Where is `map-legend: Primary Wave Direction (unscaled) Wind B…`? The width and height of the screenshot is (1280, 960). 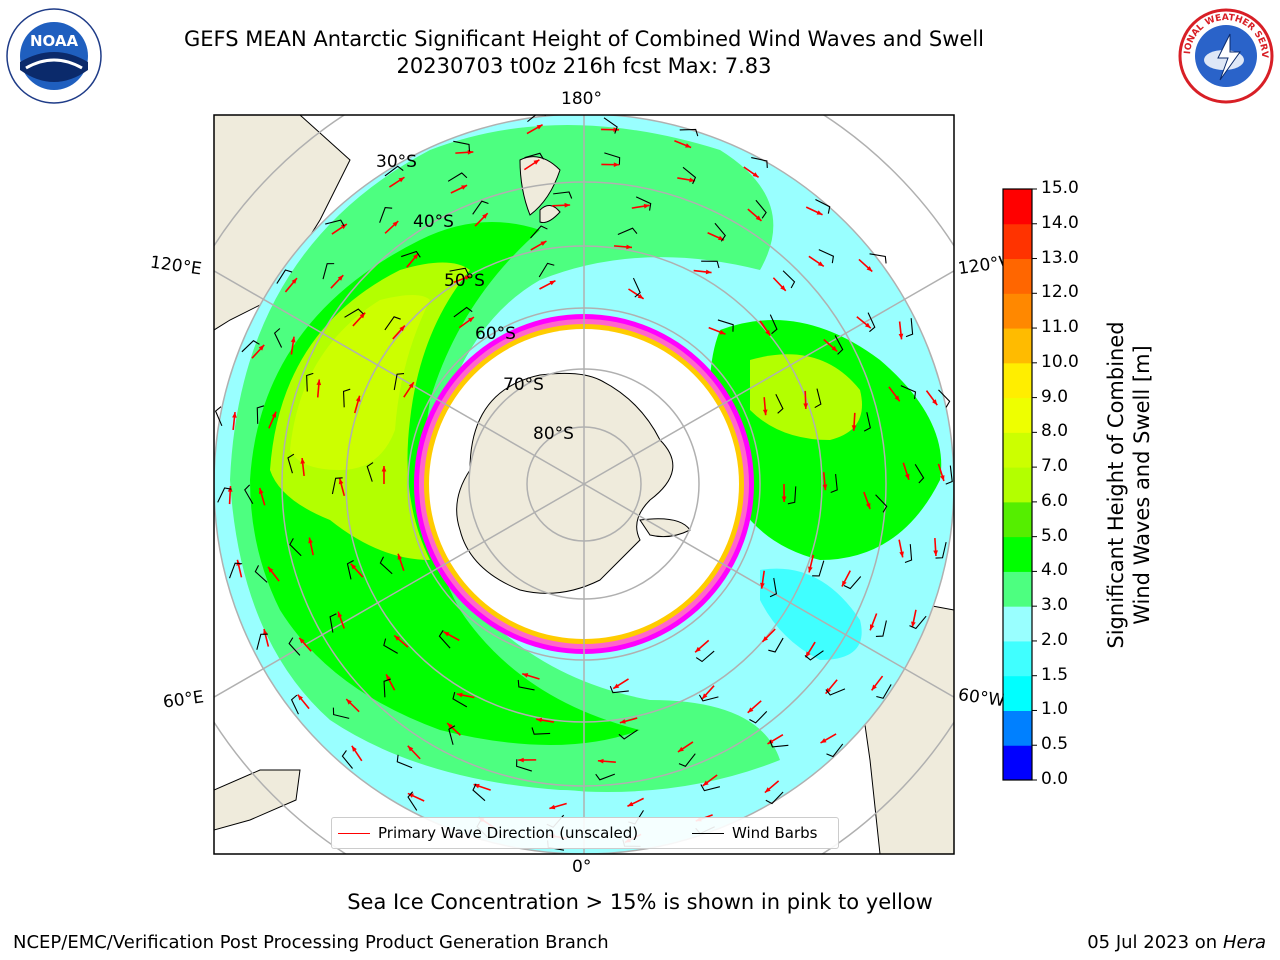
map-legend: Primary Wave Direction (unscaled) Wind B… is located at coordinates (585, 833).